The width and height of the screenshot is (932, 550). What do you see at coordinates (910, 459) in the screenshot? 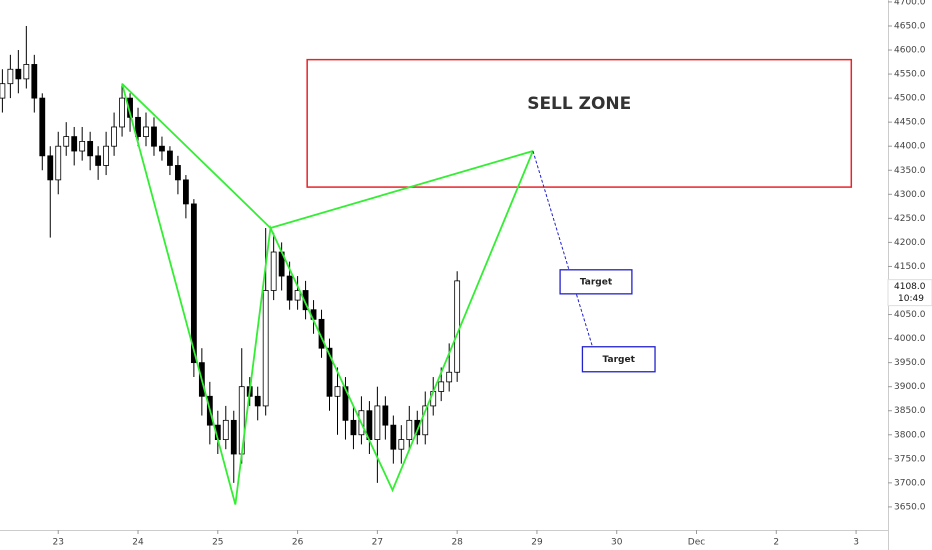
I see `y-tick-label: 3750.0` at bounding box center [910, 459].